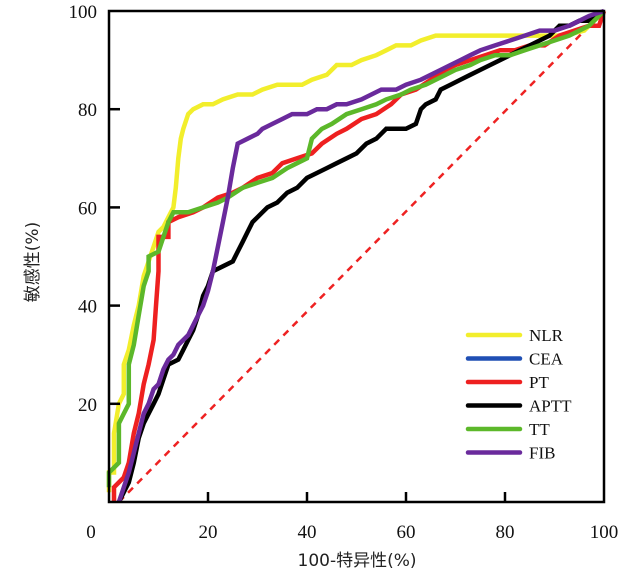 Image resolution: width=619 pixels, height=575 pixels. What do you see at coordinates (539, 382) in the screenshot?
I see `legend-label: PT` at bounding box center [539, 382].